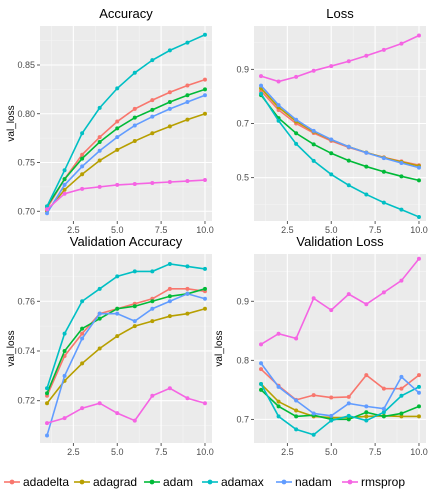 The image size is (432, 504). Describe the element at coordinates (242, 360) in the screenshot. I see `y-tick-label: 0.8` at that location.